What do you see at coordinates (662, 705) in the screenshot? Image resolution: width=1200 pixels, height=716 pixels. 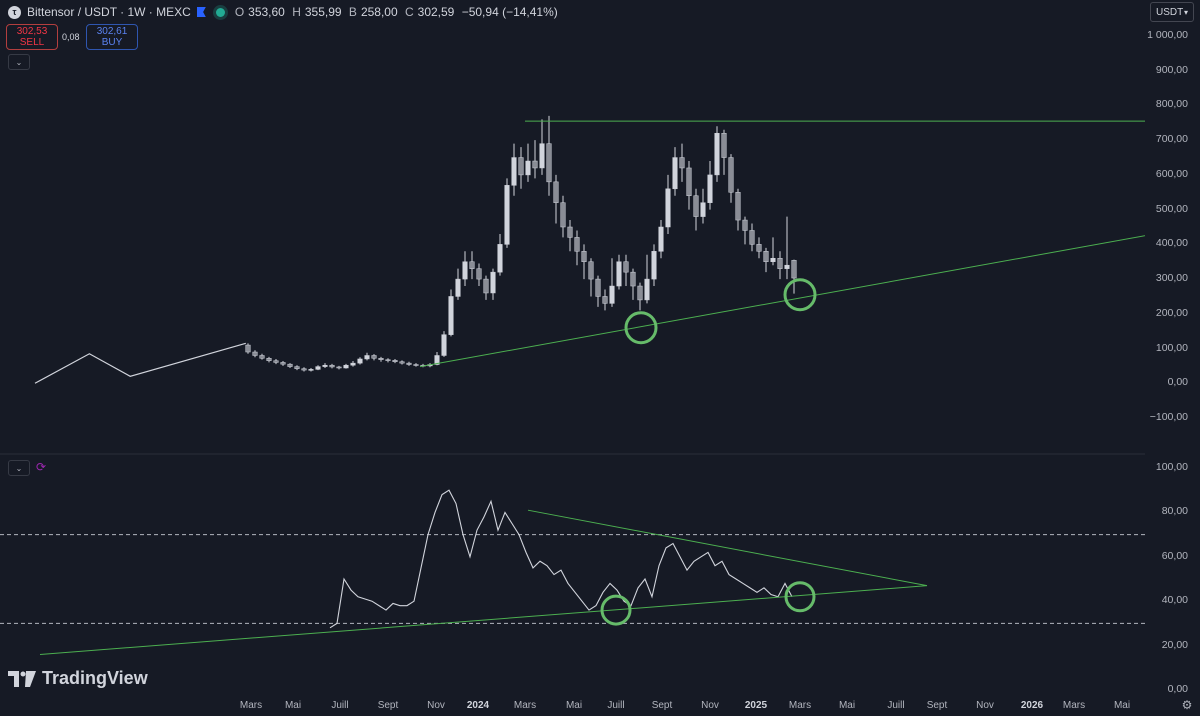 I see `time-axis-label: Sept` at bounding box center [662, 705].